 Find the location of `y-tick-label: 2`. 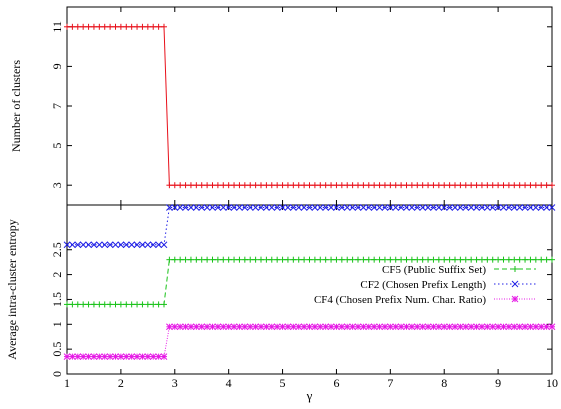

y-tick-label: 2 is located at coordinates (57, 275).